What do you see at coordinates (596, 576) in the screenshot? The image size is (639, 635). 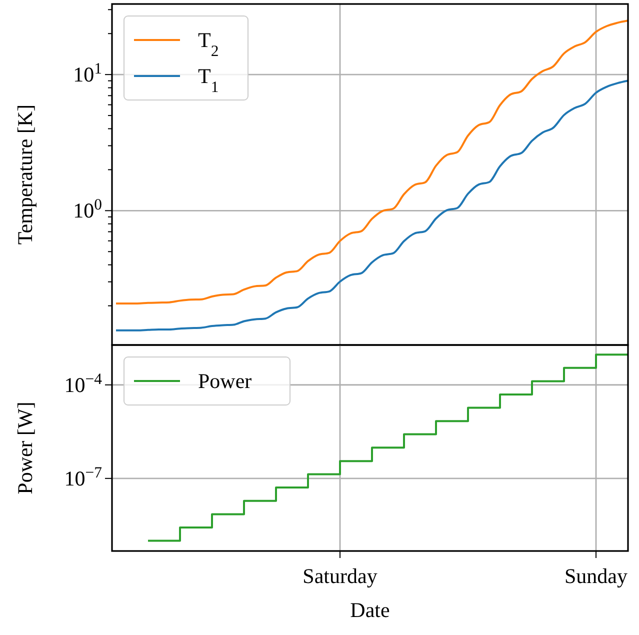 I see `x-tick-label: Sunday` at bounding box center [596, 576].